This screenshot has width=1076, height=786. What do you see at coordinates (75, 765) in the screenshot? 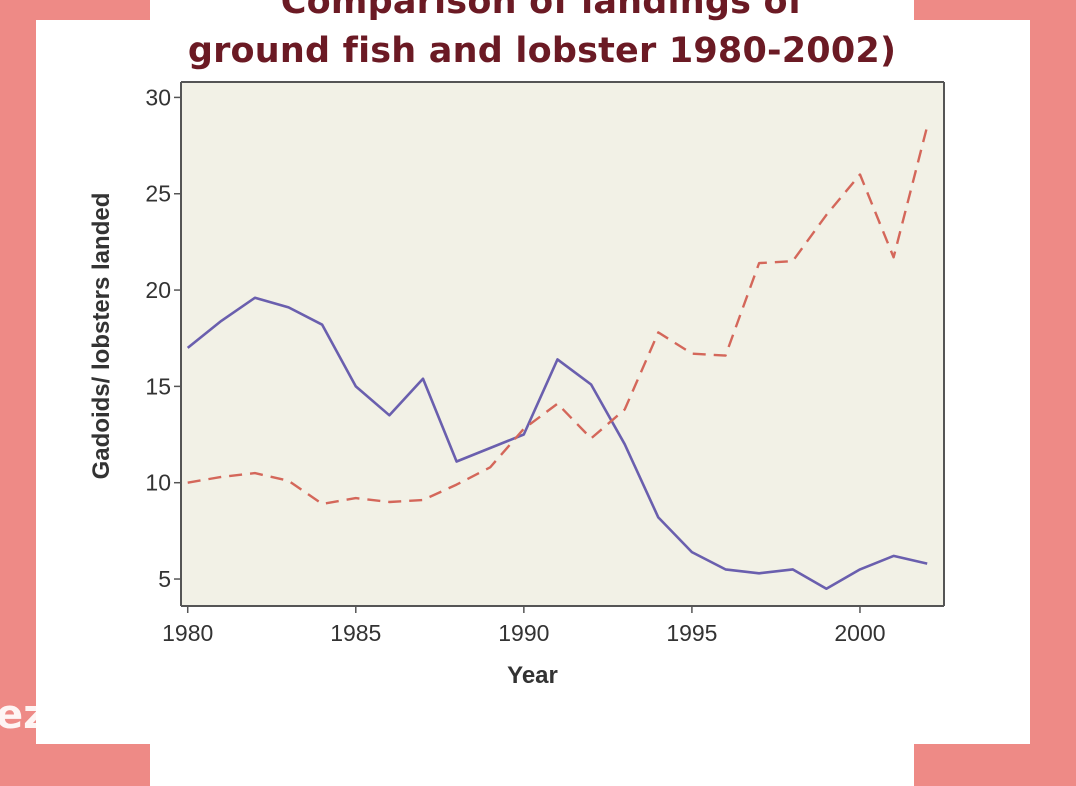
I see `frame-bottom-left-corner` at bounding box center [75, 765].